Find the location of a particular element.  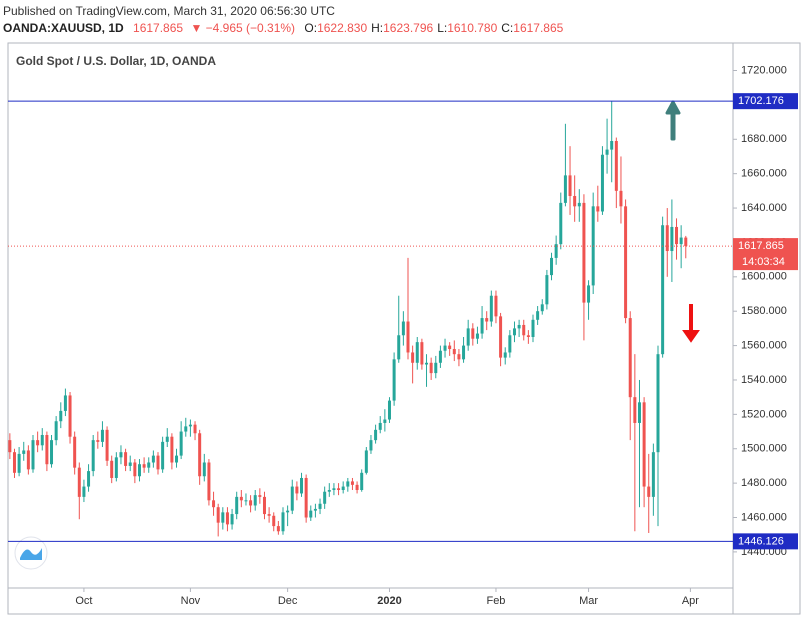

up-arrow is located at coordinates (673, 120).